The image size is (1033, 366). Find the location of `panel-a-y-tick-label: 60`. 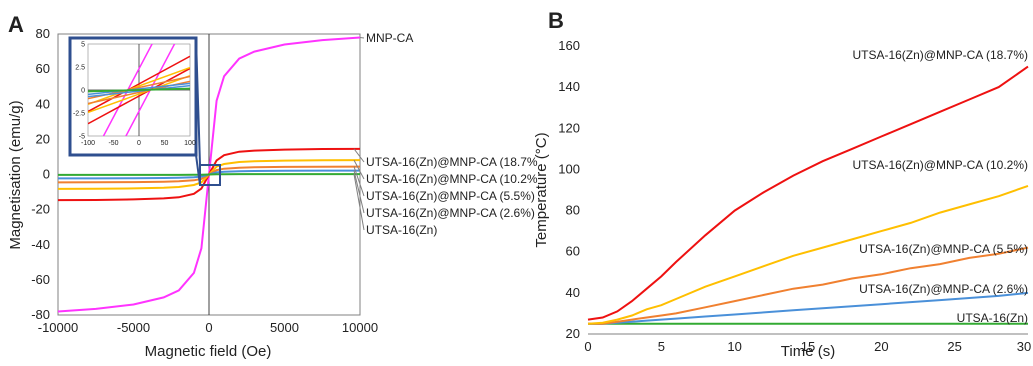

panel-a-y-tick-label: 60 is located at coordinates (43, 68).